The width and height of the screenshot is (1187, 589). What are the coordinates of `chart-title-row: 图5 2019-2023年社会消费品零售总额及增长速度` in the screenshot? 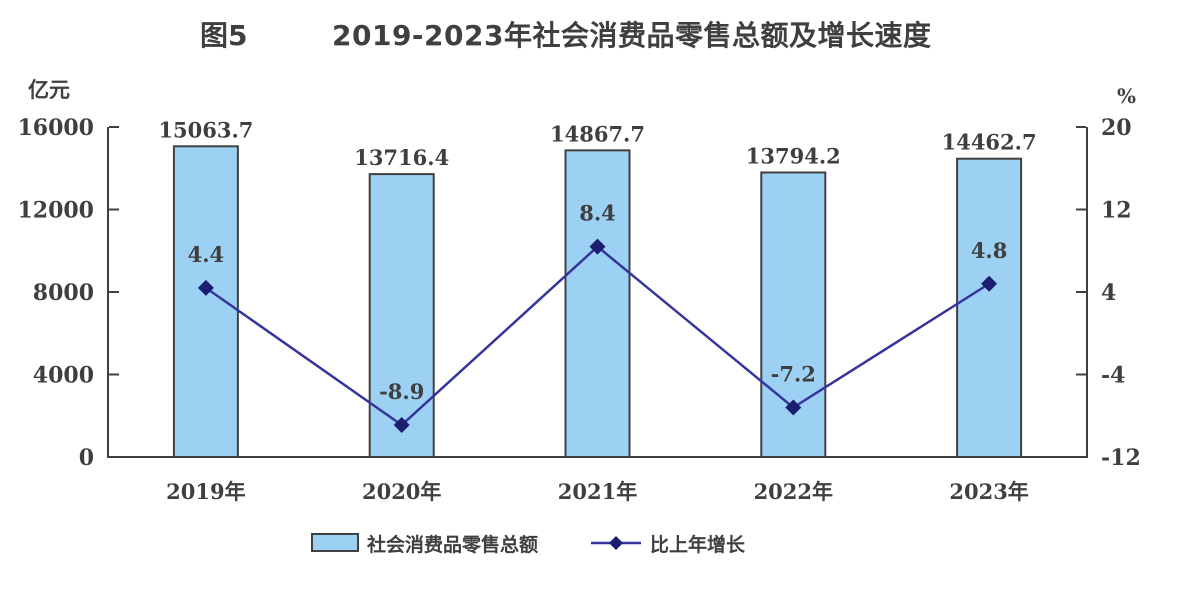 It's located at (593, 34).